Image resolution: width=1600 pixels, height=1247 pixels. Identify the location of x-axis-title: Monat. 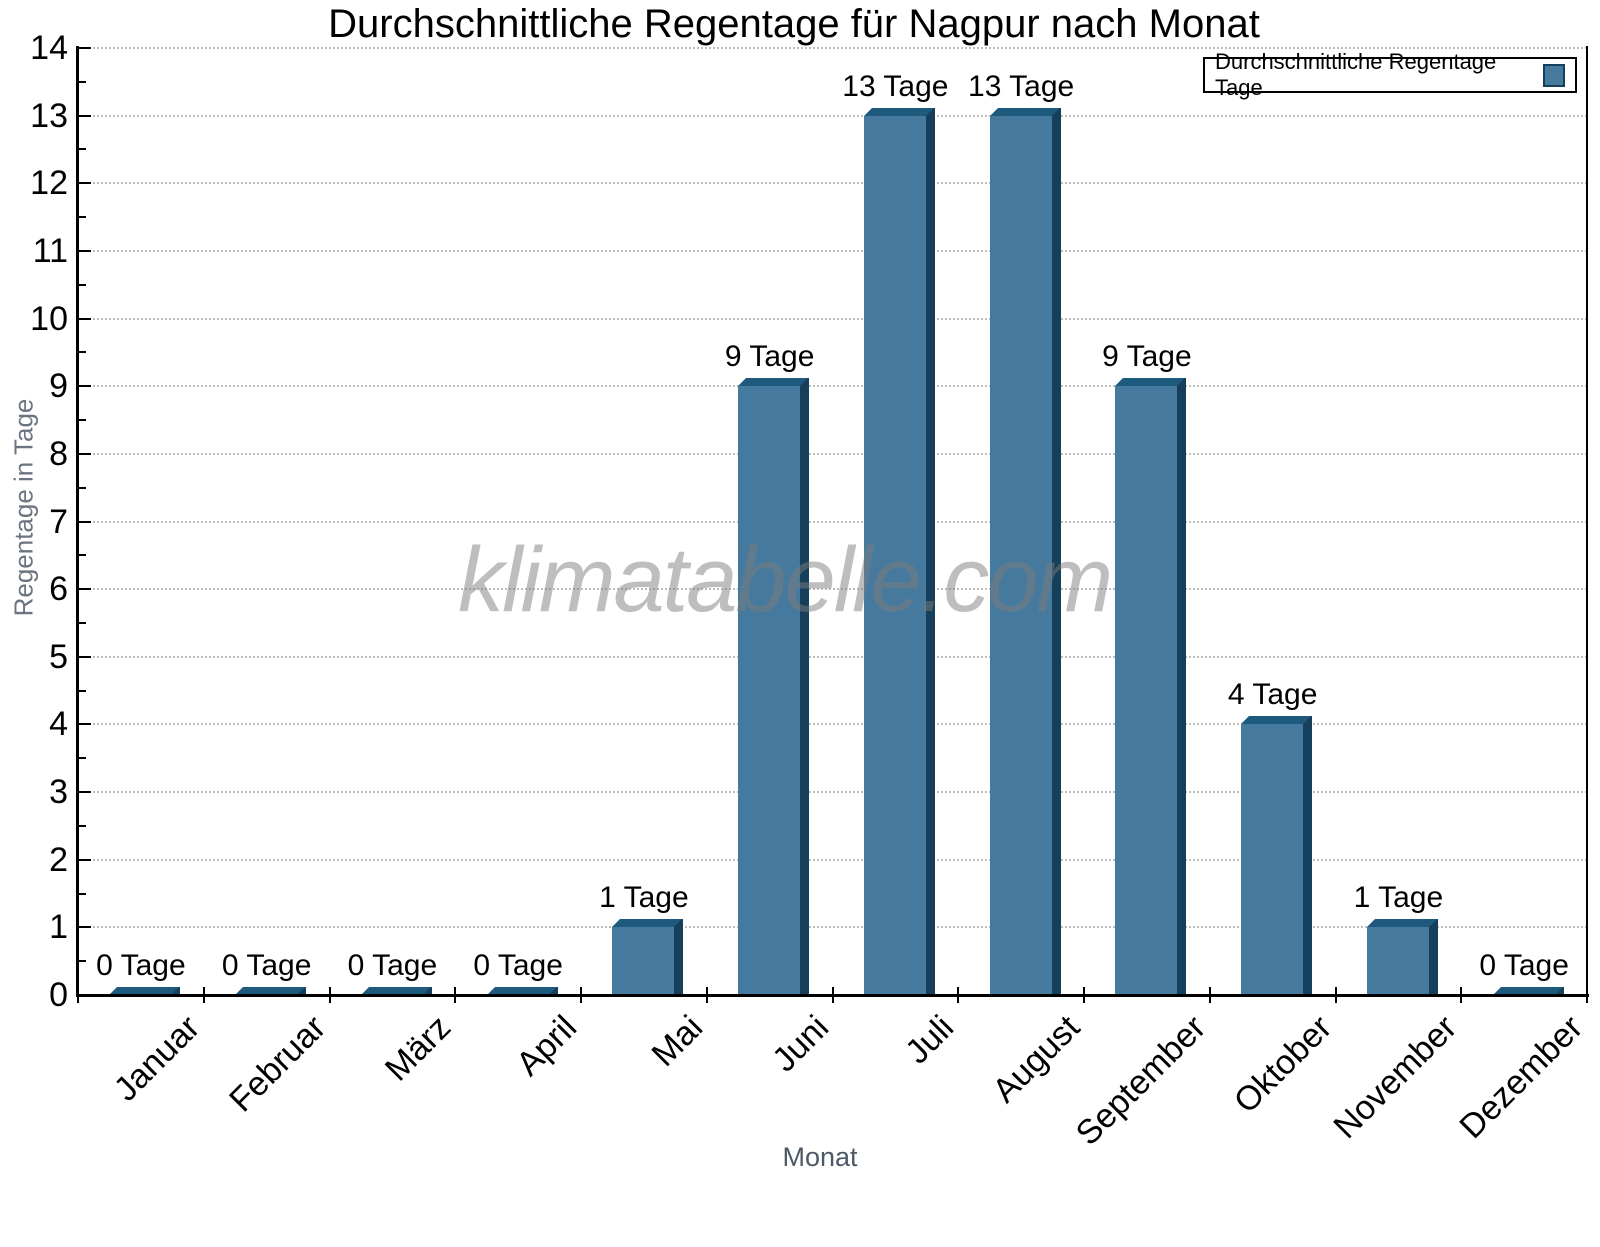
(820, 1157).